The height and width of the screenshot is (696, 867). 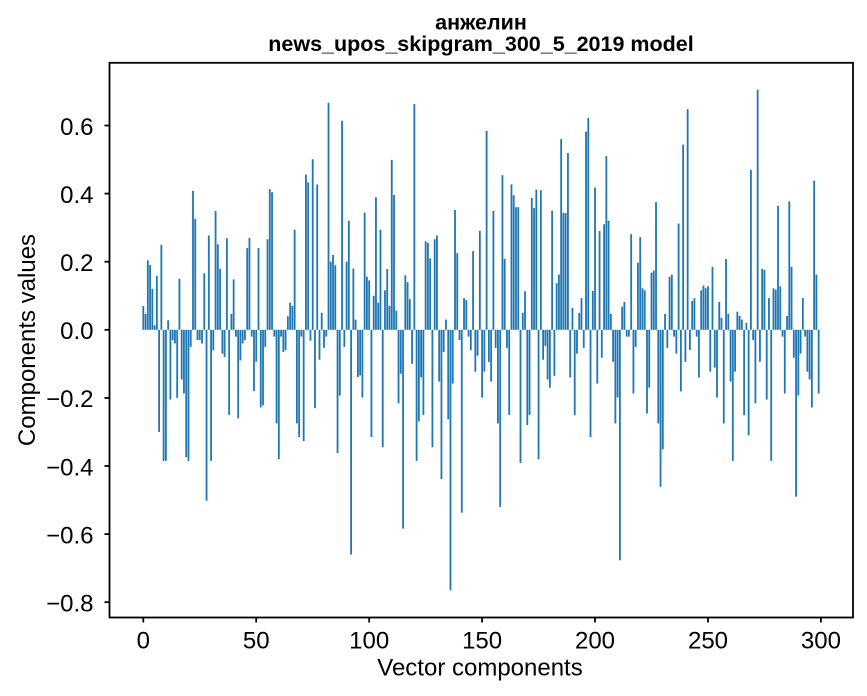 I want to click on svg-text: −0.8, so click(x=69, y=604).